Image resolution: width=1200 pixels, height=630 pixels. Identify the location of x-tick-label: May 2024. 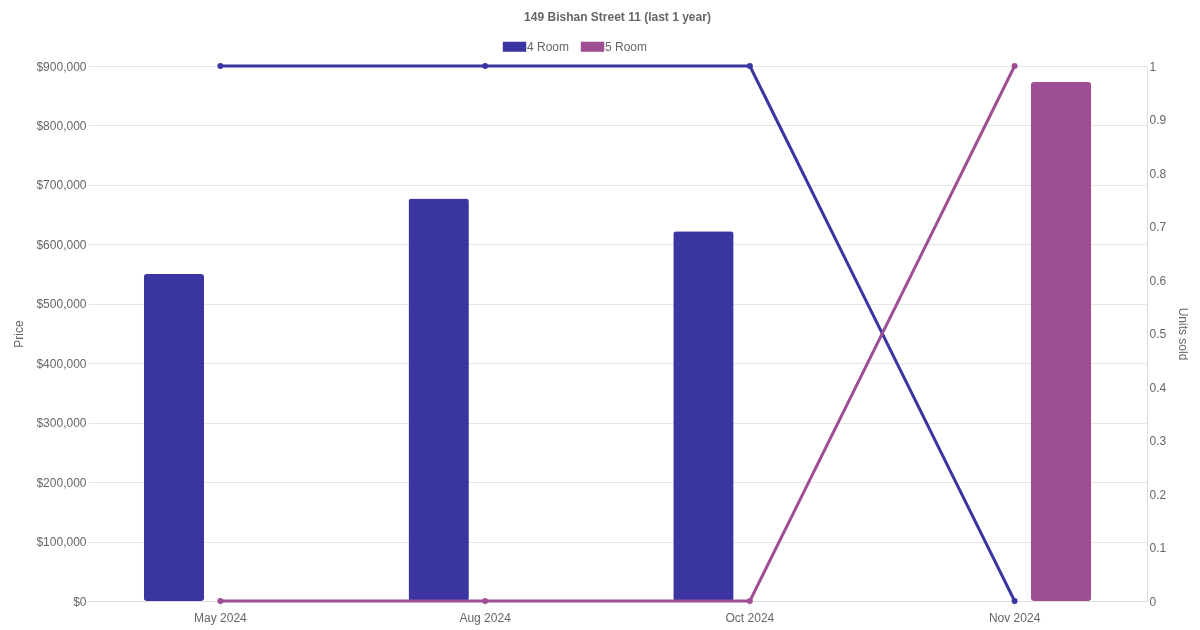
(221, 617).